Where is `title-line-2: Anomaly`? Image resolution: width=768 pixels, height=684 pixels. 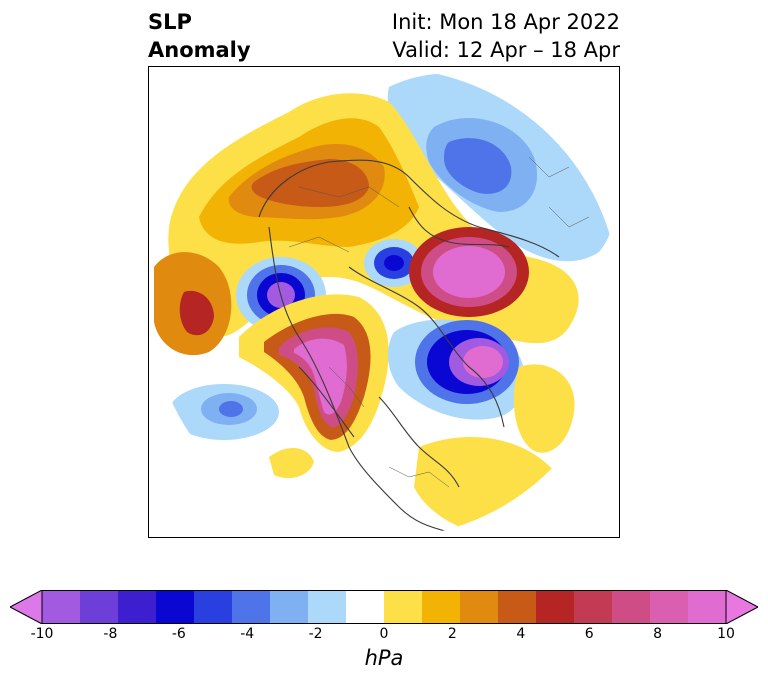 title-line-2: Anomaly is located at coordinates (199, 50).